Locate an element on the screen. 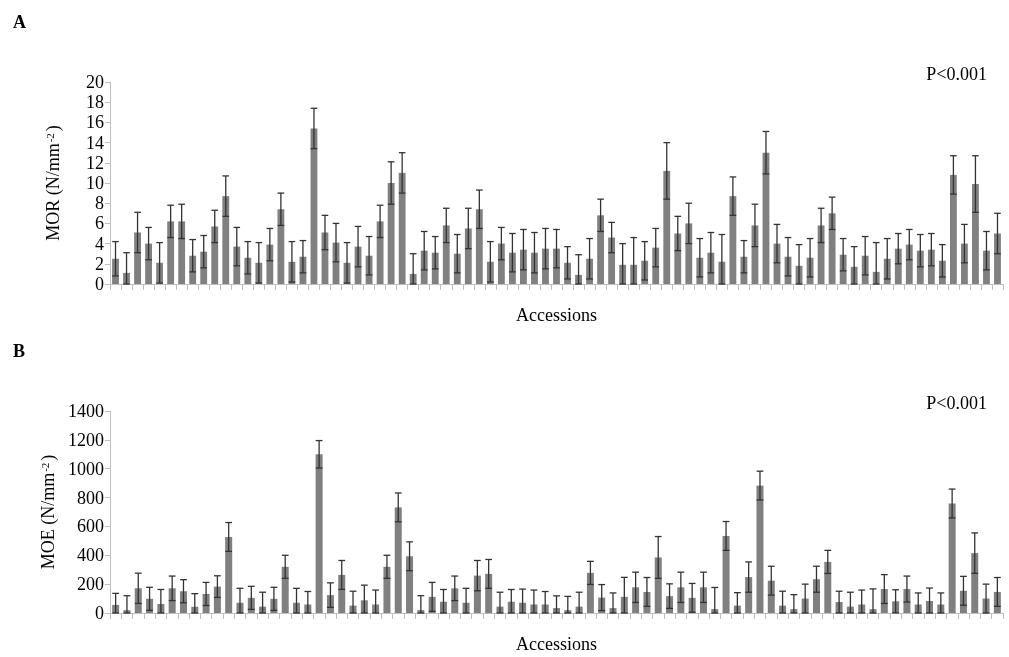  y-tick-label: 600 is located at coordinates (90, 525).